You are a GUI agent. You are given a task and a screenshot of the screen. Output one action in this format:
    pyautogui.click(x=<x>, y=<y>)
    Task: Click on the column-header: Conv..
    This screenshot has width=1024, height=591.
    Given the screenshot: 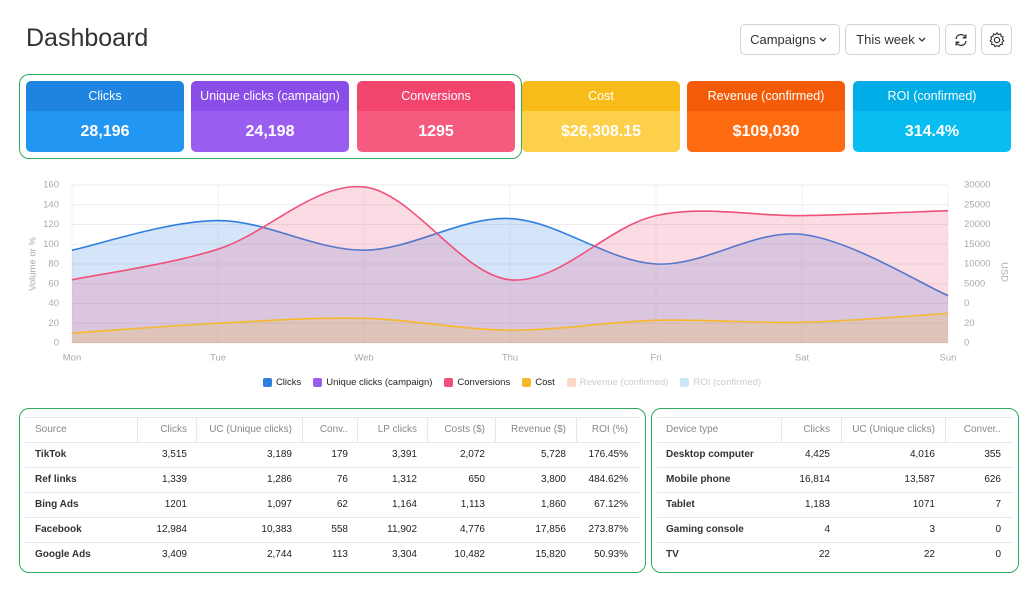 What is the action you would take?
    pyautogui.click(x=333, y=429)
    